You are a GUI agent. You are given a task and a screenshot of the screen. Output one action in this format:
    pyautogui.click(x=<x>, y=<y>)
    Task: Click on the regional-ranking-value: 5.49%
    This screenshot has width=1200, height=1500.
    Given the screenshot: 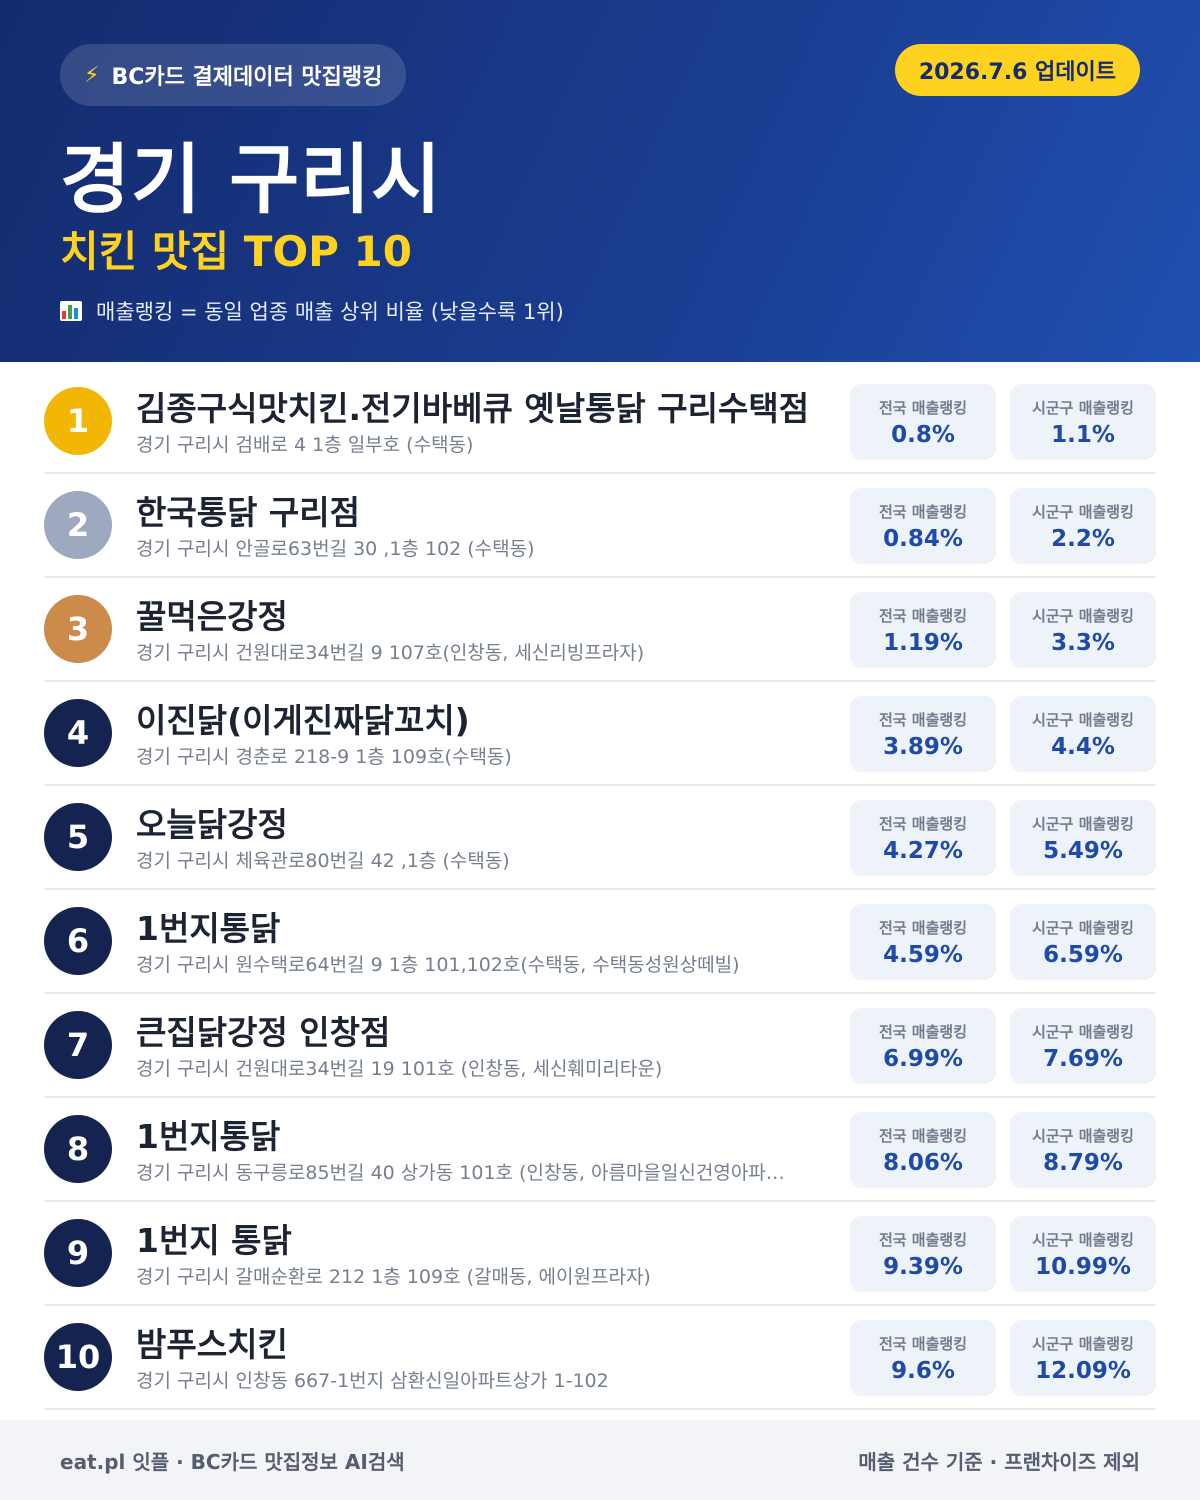 What is the action you would take?
    pyautogui.click(x=1083, y=851)
    